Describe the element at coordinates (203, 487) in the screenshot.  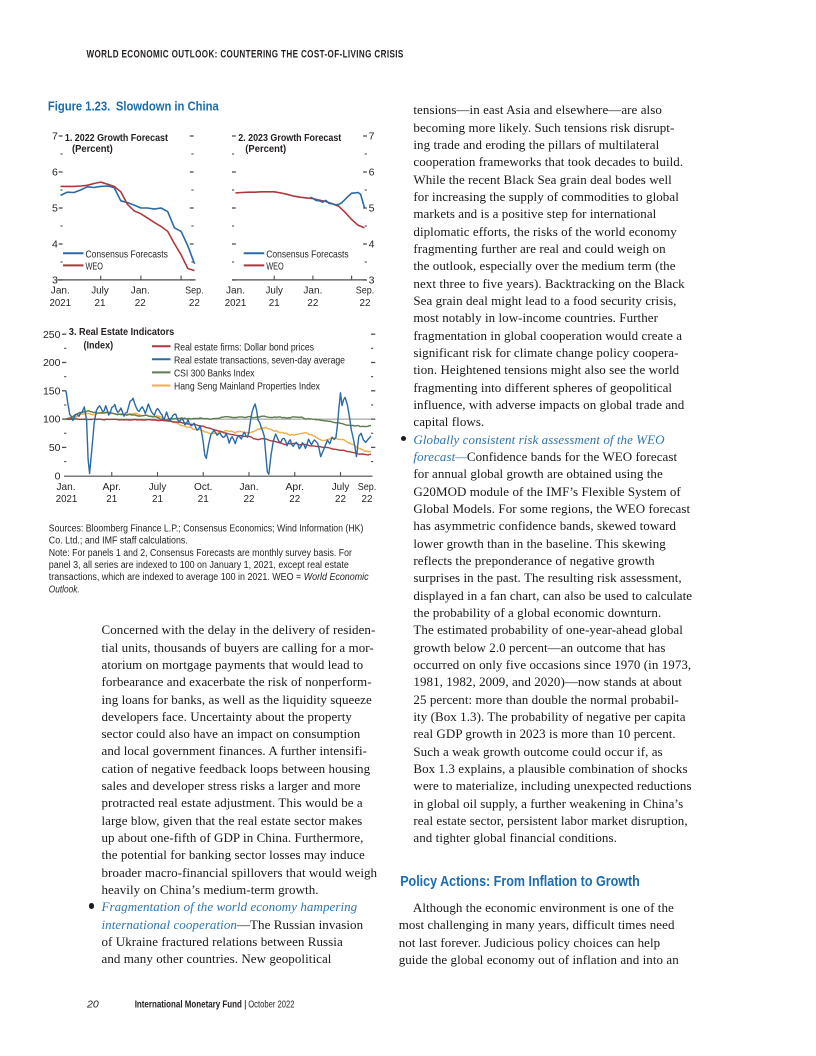
I see `svg-text: Oct.` at that location.